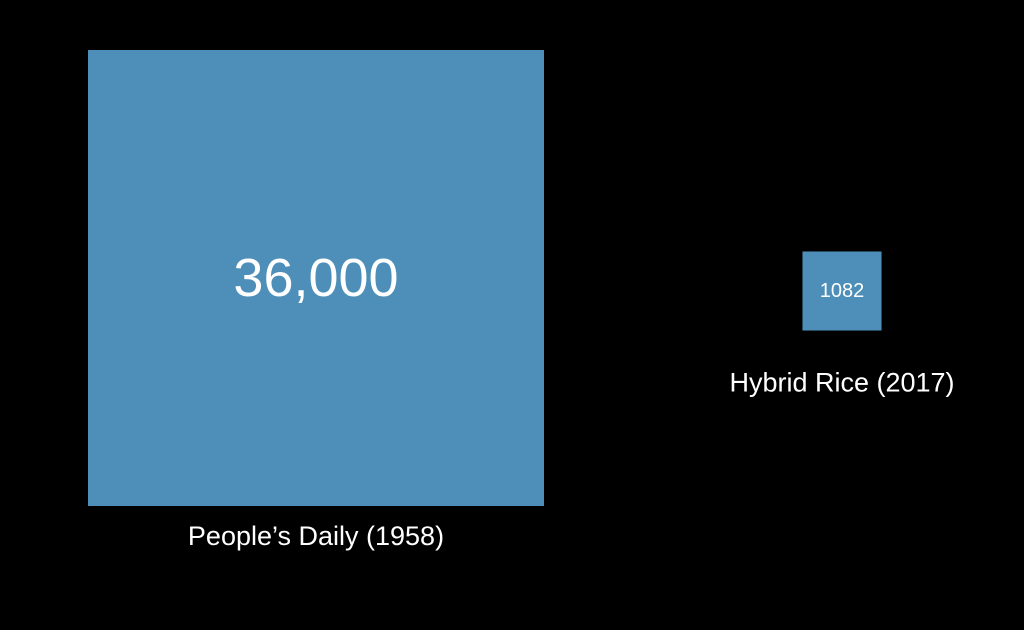 The height and width of the screenshot is (630, 1024). I want to click on value-label-1: 36,000, so click(315, 278).